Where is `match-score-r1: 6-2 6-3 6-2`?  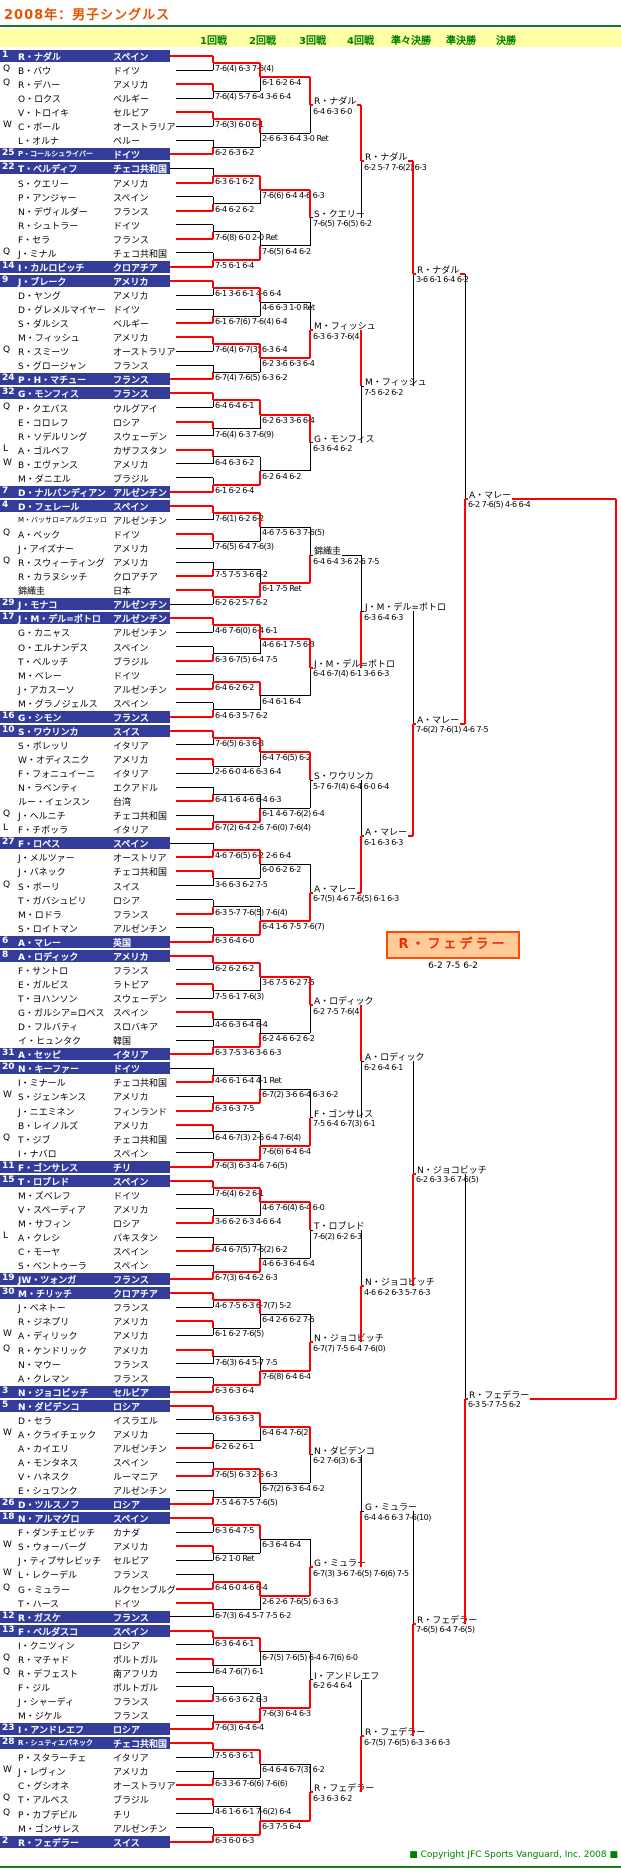 match-score-r1: 6-2 6-3 6-2 is located at coordinates (234, 153).